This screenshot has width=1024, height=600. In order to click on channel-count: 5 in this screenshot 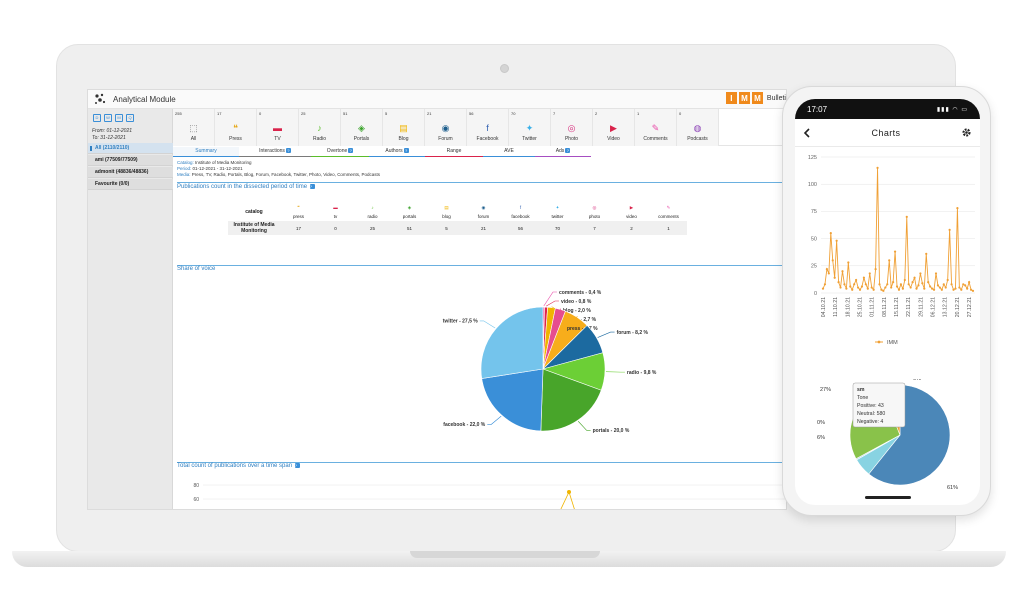, I will do `click(386, 113)`.